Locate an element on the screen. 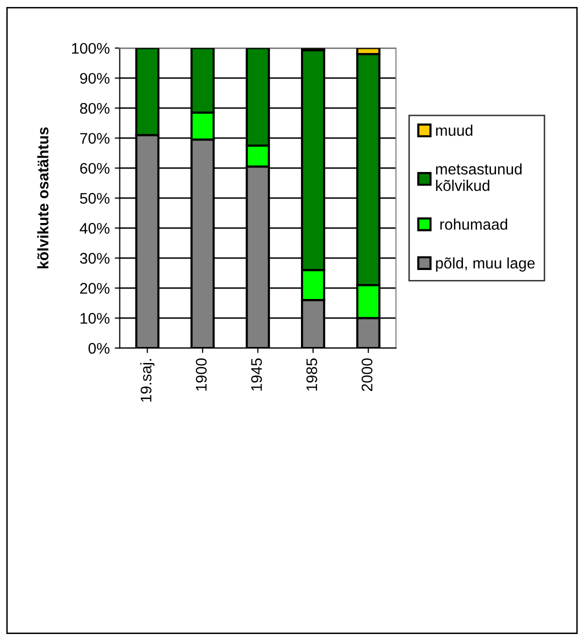 Image resolution: width=584 pixels, height=641 pixels. x-tick-label: 19.saj. is located at coordinates (147, 380).